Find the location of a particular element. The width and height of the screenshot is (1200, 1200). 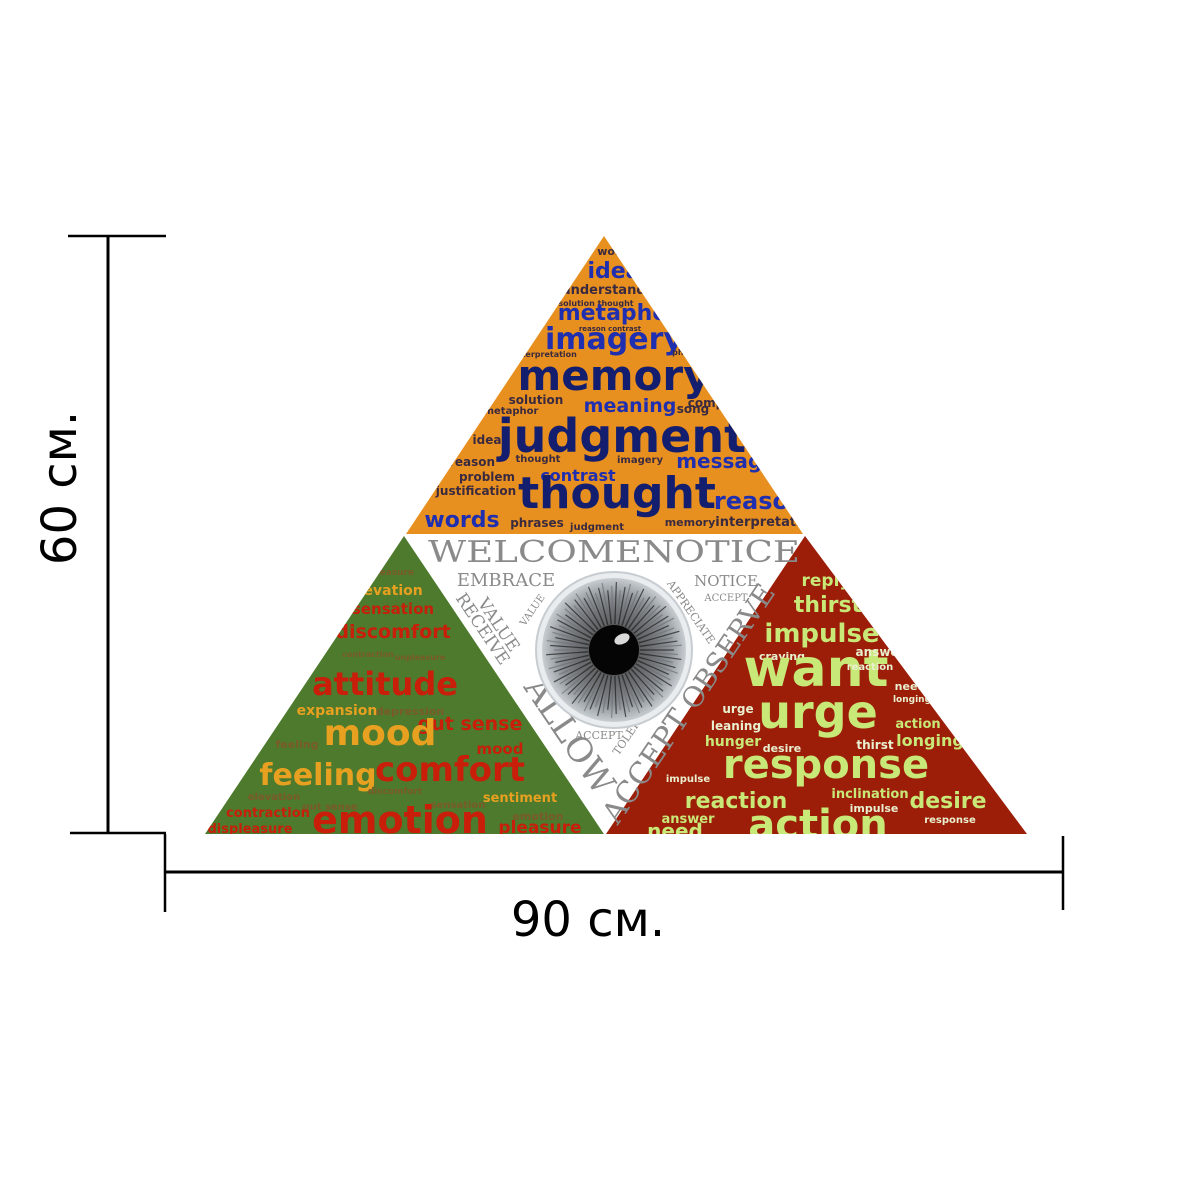

top-word: interpretation is located at coordinates (545, 354).